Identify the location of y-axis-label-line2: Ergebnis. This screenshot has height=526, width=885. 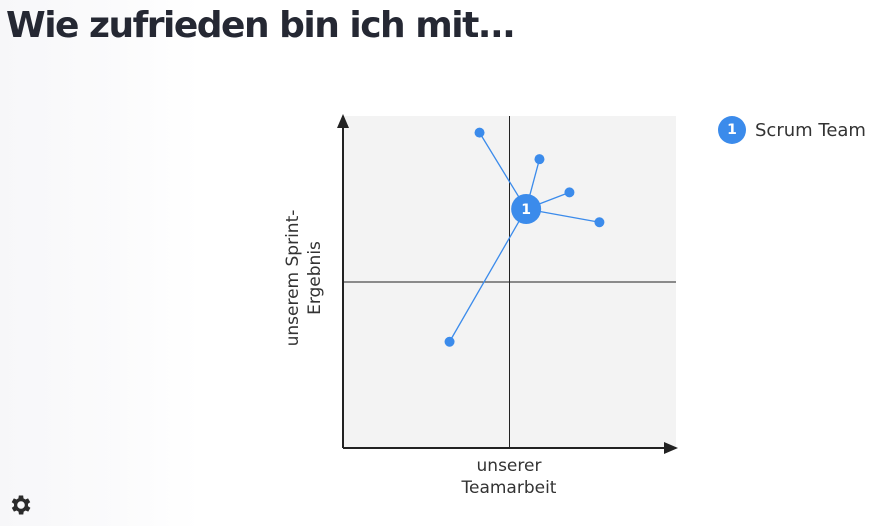
(315, 278).